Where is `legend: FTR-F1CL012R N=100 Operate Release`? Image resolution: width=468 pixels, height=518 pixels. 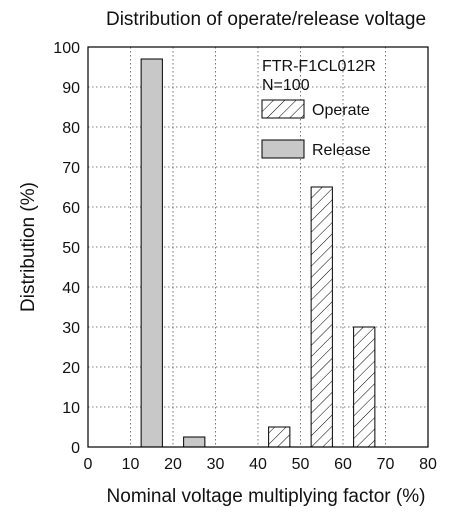
legend: FTR-F1CL012R N=100 Operate Release is located at coordinates (319, 108).